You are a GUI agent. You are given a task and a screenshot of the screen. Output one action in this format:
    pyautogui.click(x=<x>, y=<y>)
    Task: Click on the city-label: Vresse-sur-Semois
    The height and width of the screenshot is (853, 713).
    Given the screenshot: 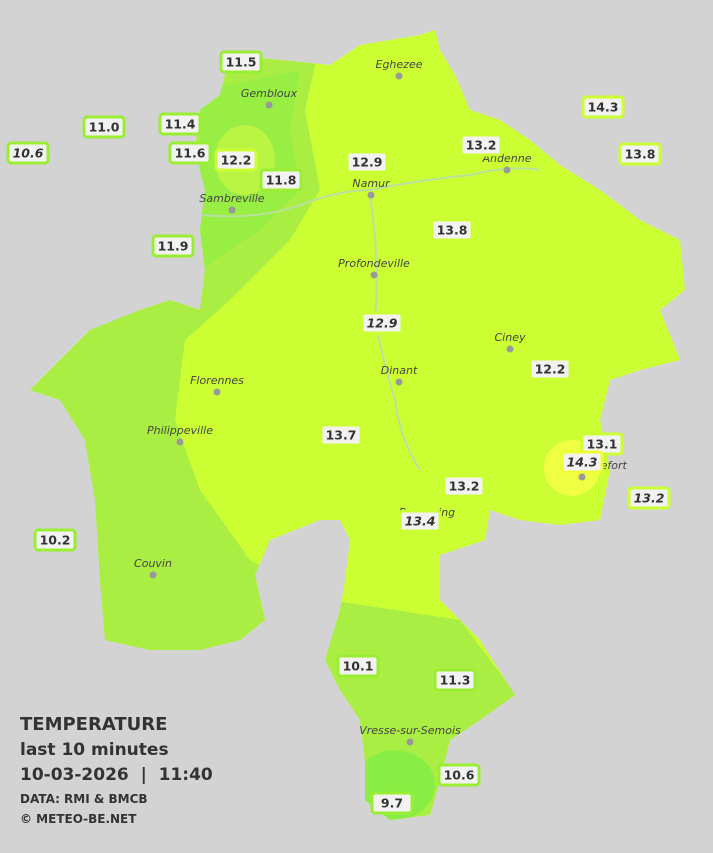 What is the action you would take?
    pyautogui.click(x=410, y=730)
    